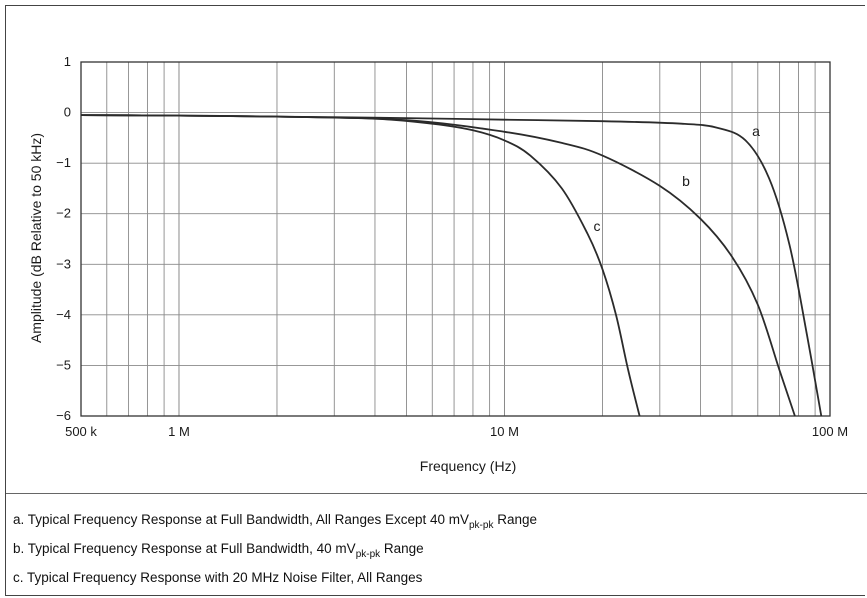 The height and width of the screenshot is (598, 867). What do you see at coordinates (63, 213) in the screenshot?
I see `y-tick-label: −2` at bounding box center [63, 213].